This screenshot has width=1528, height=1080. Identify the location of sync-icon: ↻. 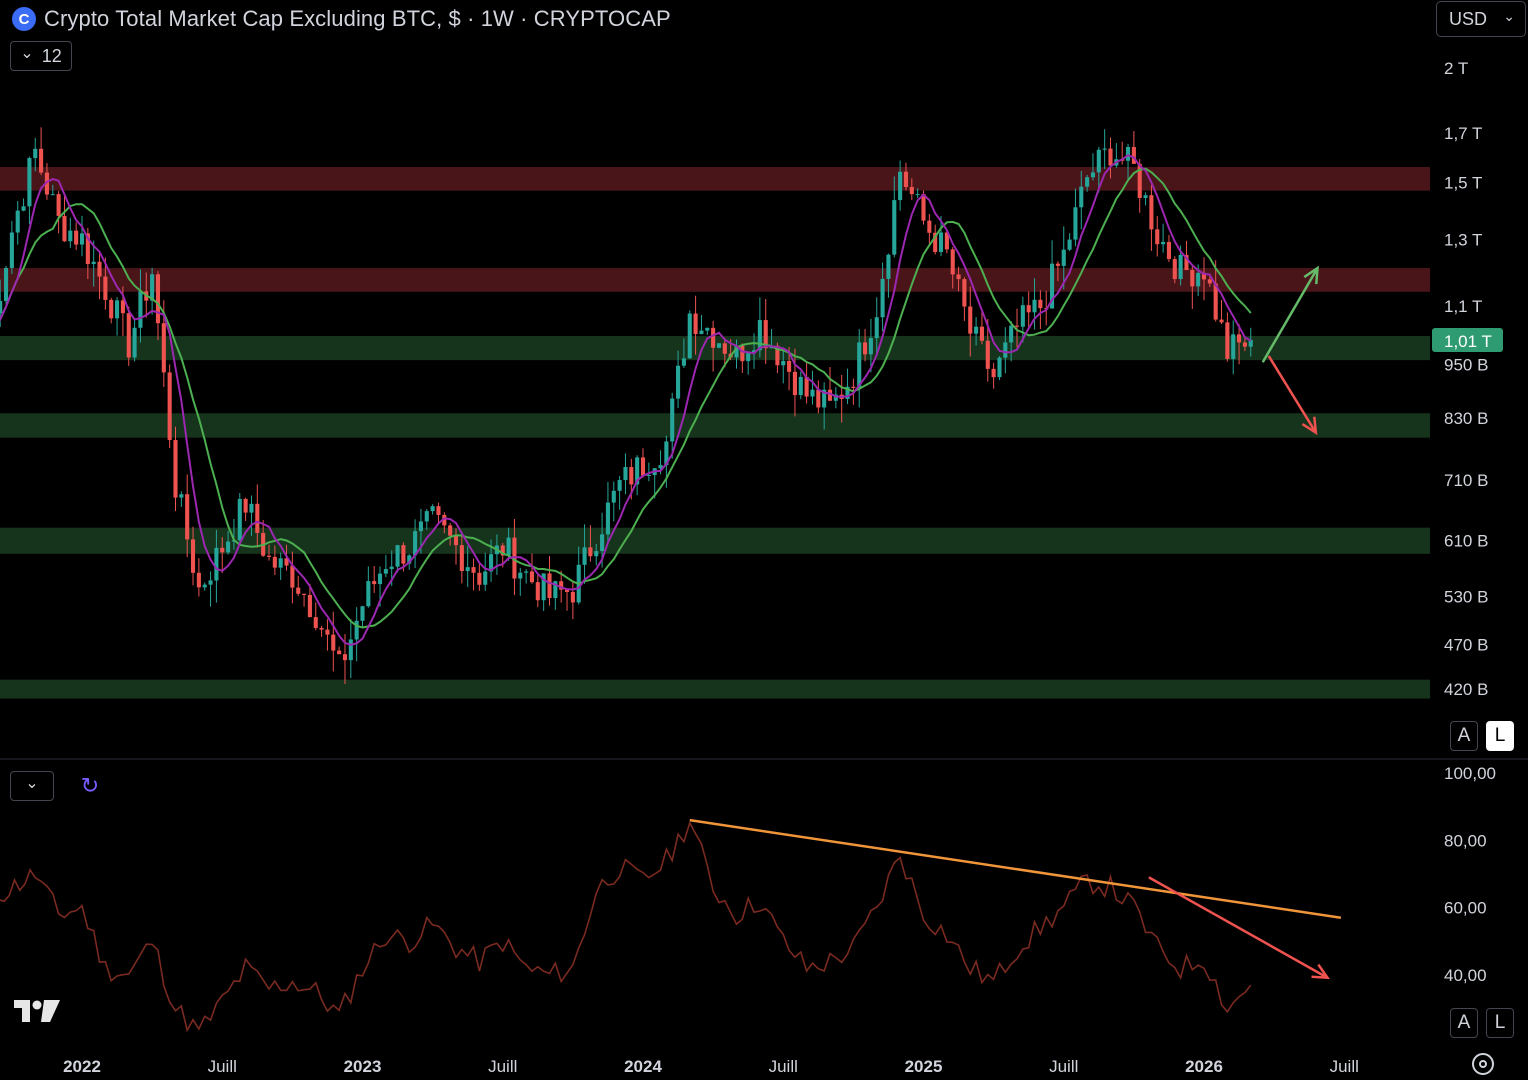
(90, 785).